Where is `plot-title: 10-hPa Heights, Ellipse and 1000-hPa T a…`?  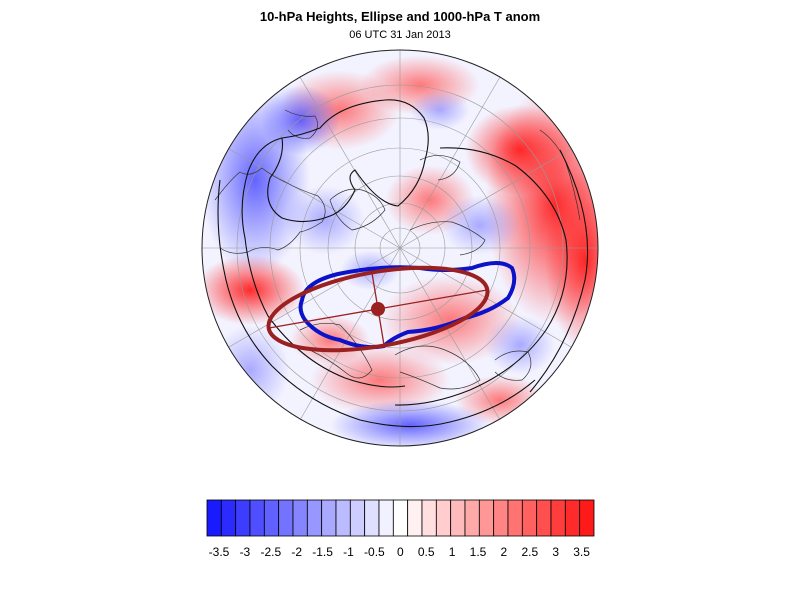
plot-title: 10-hPa Heights, Ellipse and 1000-hPa T a… is located at coordinates (400, 16).